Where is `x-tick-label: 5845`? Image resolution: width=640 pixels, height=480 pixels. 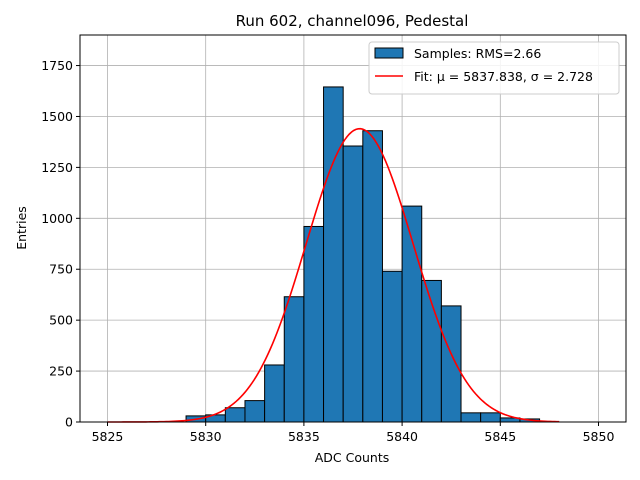
x-tick-label: 5845 is located at coordinates (500, 436).